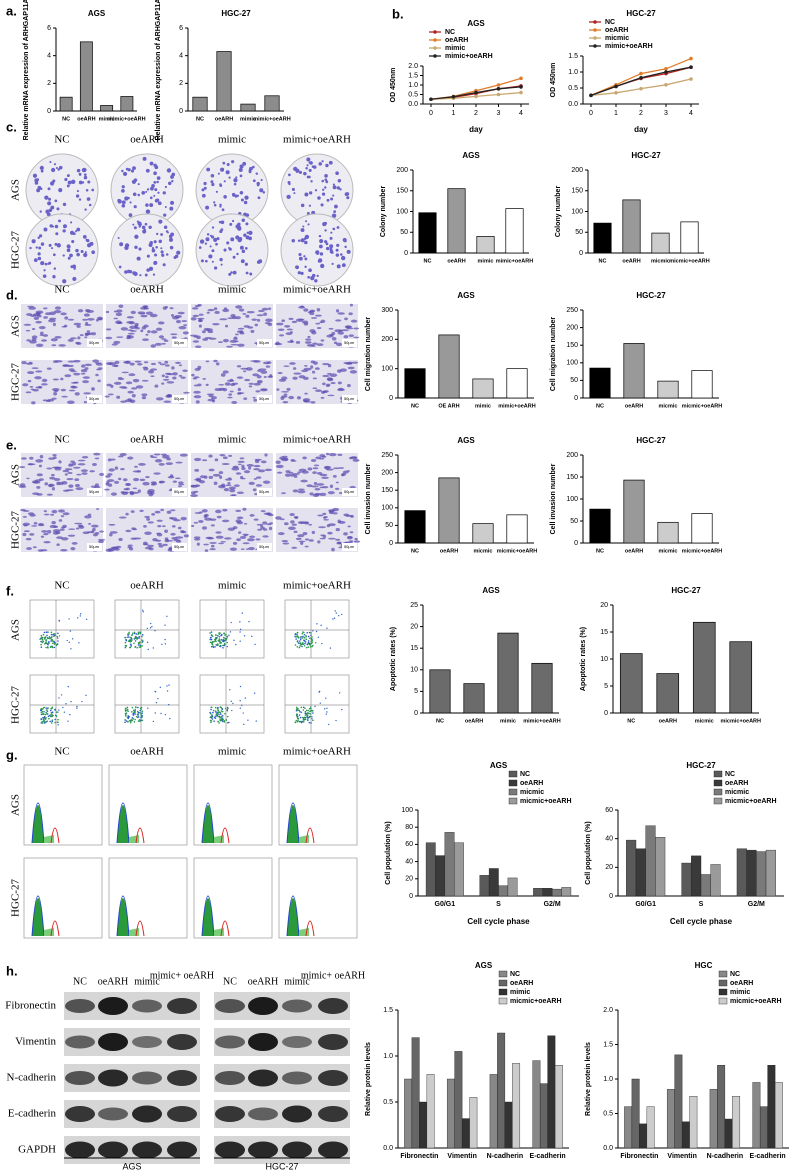 The image size is (800, 1175). What do you see at coordinates (16, 630) in the screenshot?
I see `row-label: AGS` at bounding box center [16, 630].